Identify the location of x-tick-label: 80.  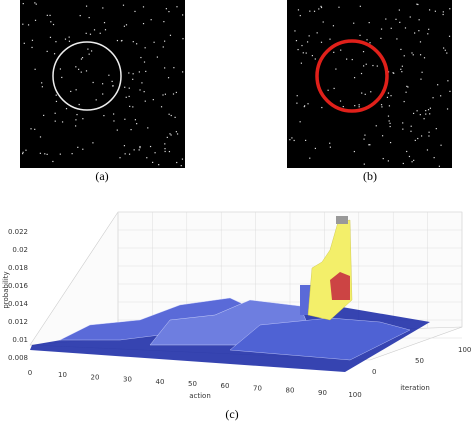
(290, 391).